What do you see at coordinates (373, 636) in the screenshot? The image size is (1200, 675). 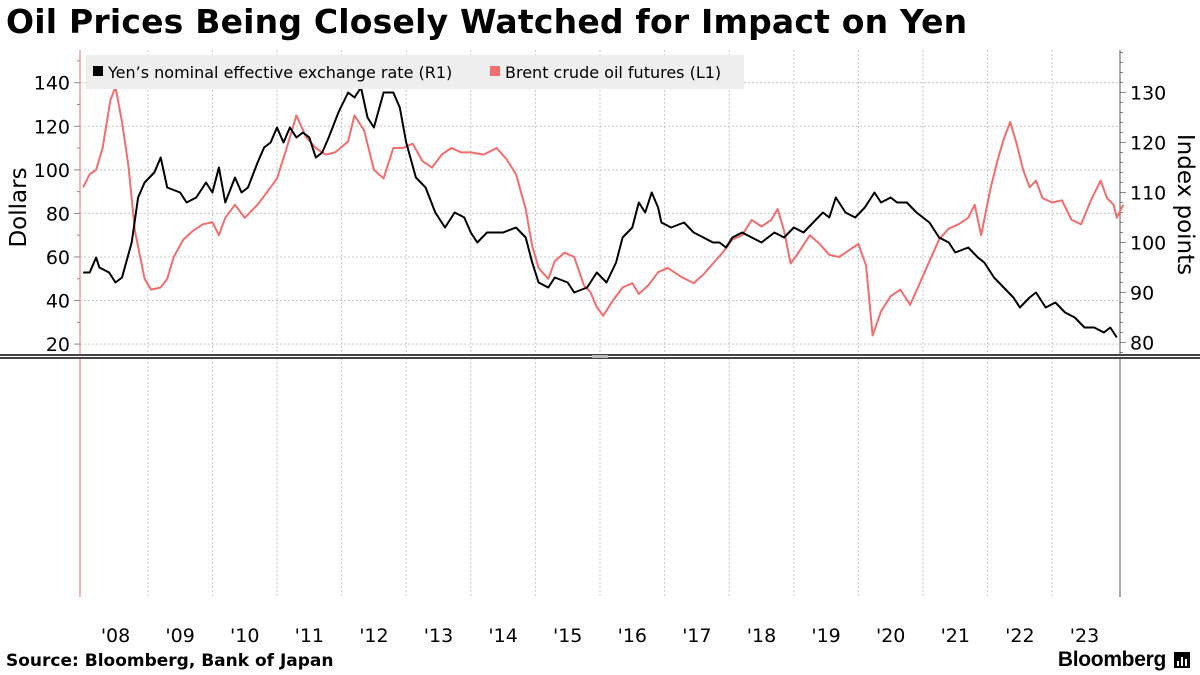 I see `x-tick-label: '12` at bounding box center [373, 636].